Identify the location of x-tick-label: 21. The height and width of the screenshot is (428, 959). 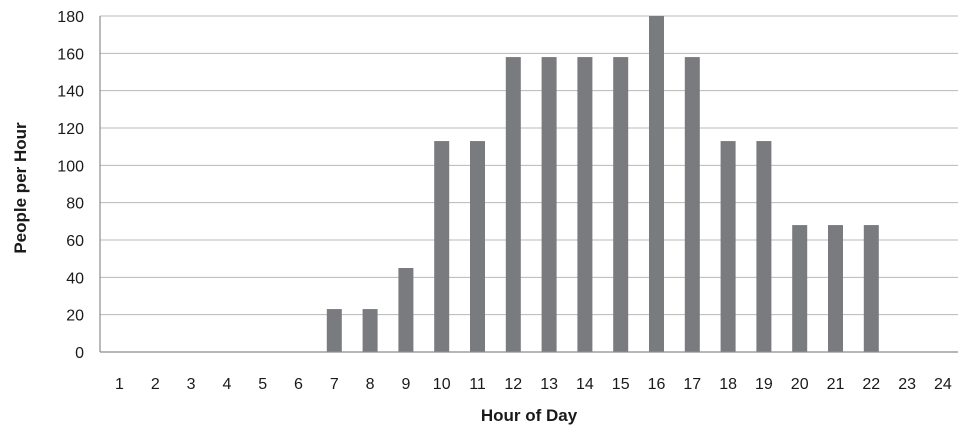
(836, 384).